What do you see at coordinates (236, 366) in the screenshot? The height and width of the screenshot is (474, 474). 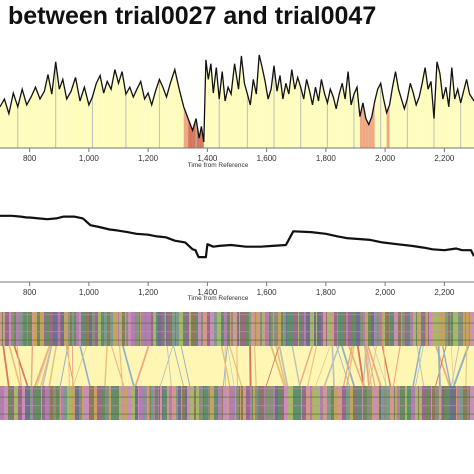 I see `warp-connections` at bounding box center [236, 366].